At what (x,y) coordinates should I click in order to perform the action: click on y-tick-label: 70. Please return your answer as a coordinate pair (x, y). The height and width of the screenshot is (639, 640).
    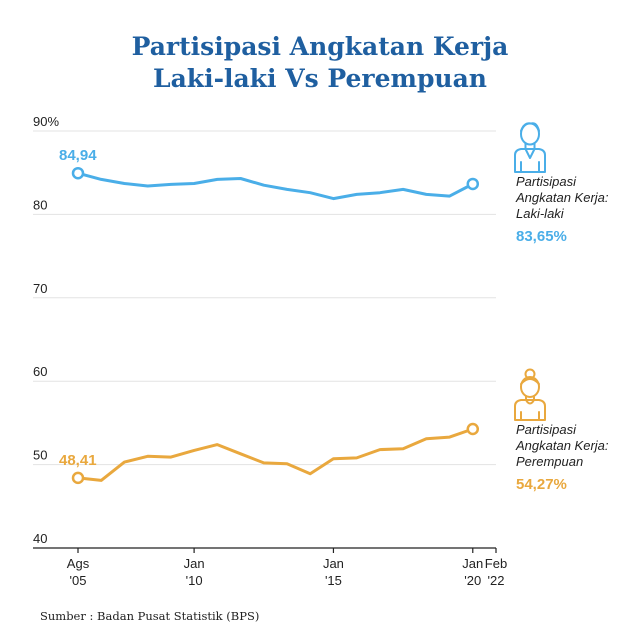
    Looking at the image, I should click on (40, 288).